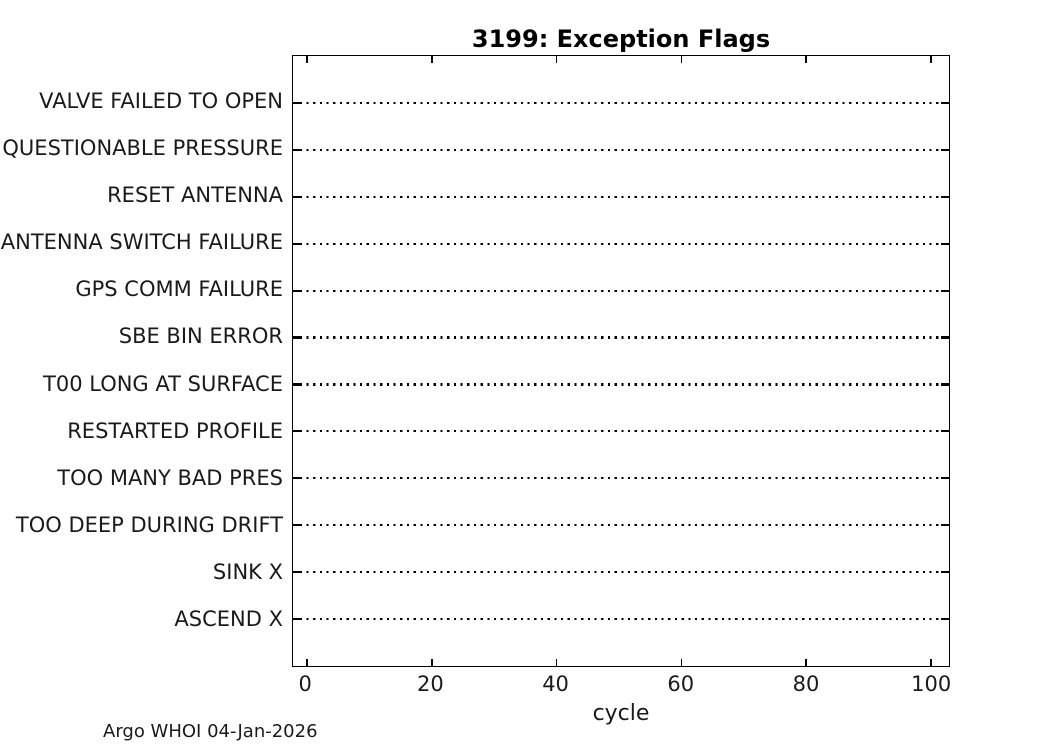 Image resolution: width=1050 pixels, height=750 pixels. What do you see at coordinates (247, 571) in the screenshot?
I see `y-category-label: SINK X` at bounding box center [247, 571].